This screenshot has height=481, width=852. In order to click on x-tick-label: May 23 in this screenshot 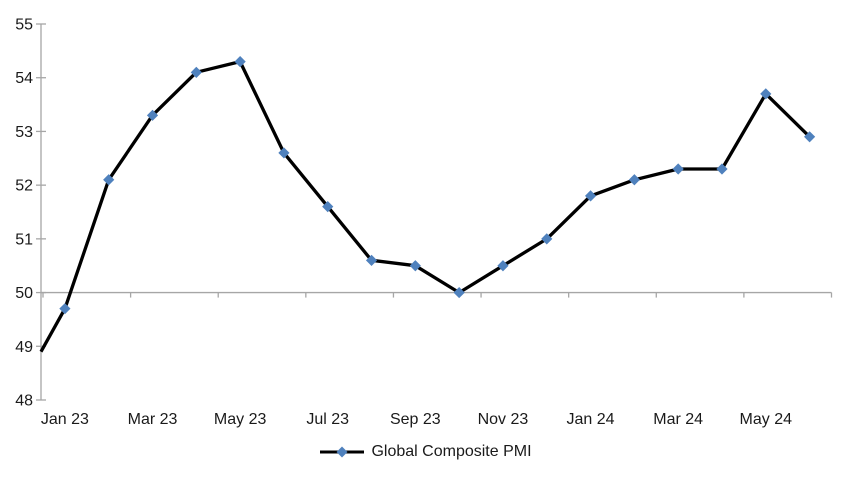, I will do `click(240, 419)`.